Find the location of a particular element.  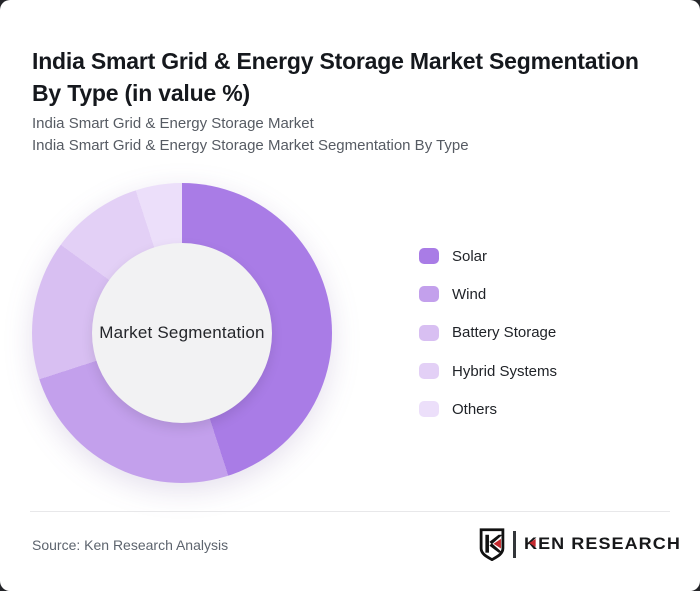

ken-research-logo: KEN RESEARCH is located at coordinates (579, 544).